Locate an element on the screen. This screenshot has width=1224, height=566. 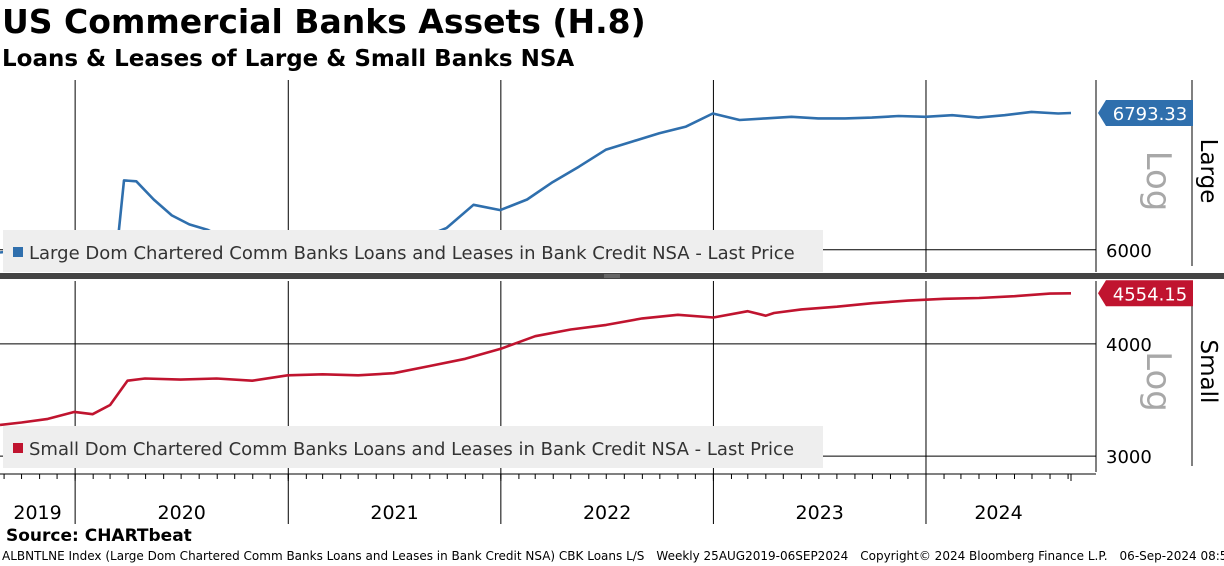
panel-separator is located at coordinates (612, 276).